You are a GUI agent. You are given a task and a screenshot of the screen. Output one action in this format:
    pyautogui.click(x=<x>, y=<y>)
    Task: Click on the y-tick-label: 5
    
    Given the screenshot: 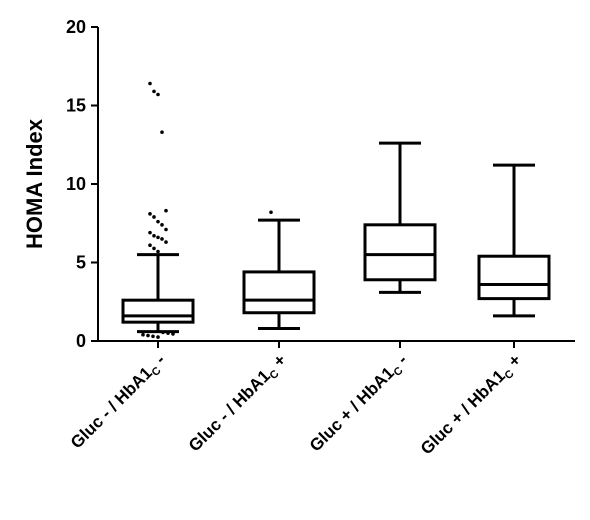 What is the action you would take?
    pyautogui.click(x=81, y=263)
    